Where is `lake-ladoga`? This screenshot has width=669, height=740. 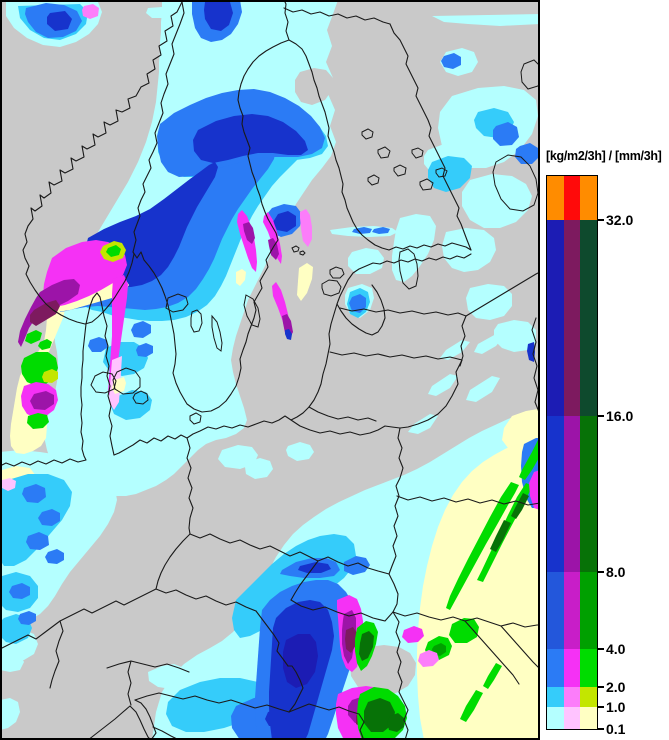 lake-ladoga is located at coordinates (515, 183).